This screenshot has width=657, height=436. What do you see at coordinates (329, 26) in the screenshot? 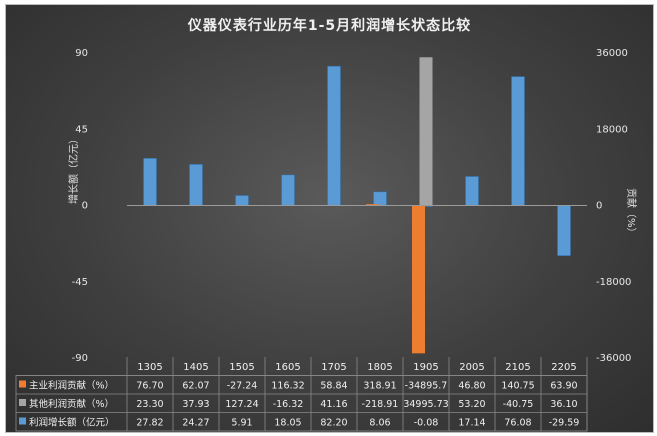
I see `chart-title: 仪器仪表行业历年1-5月利润增长状态比较` at bounding box center [329, 26].